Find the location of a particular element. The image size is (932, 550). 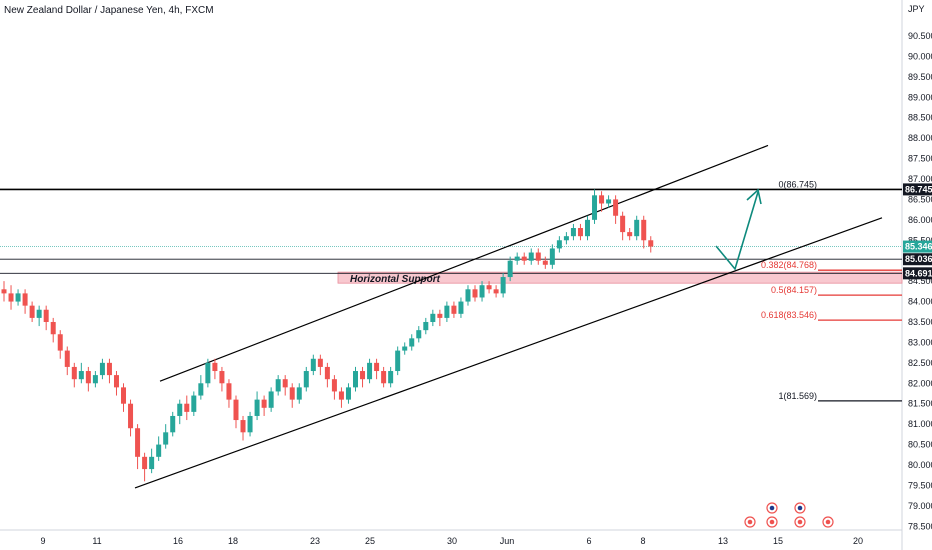

y-tick-label: 89.500 is located at coordinates (920, 77).